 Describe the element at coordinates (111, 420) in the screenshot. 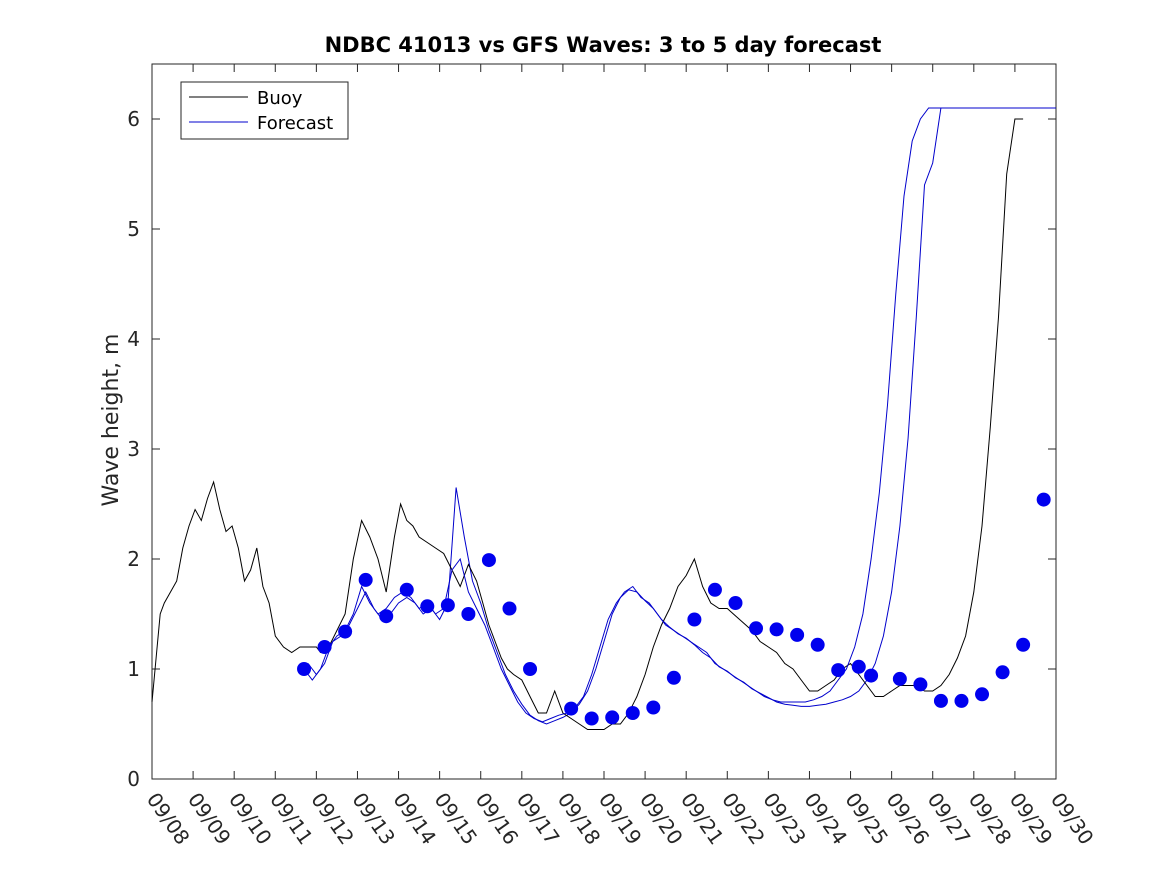

I see `y-axis-label: Wave height, m` at that location.